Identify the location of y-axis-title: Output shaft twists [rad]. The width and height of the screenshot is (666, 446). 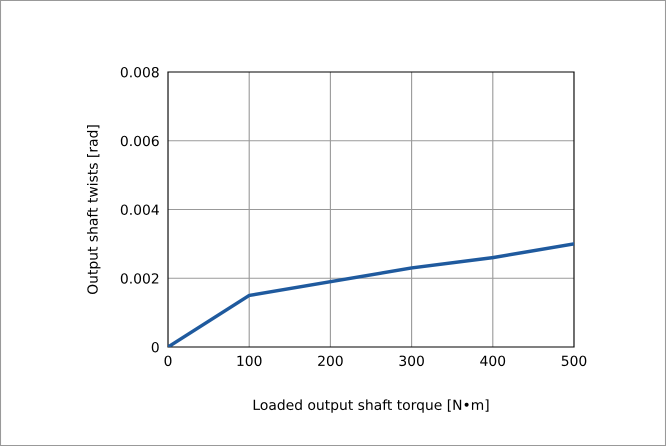
(93, 209).